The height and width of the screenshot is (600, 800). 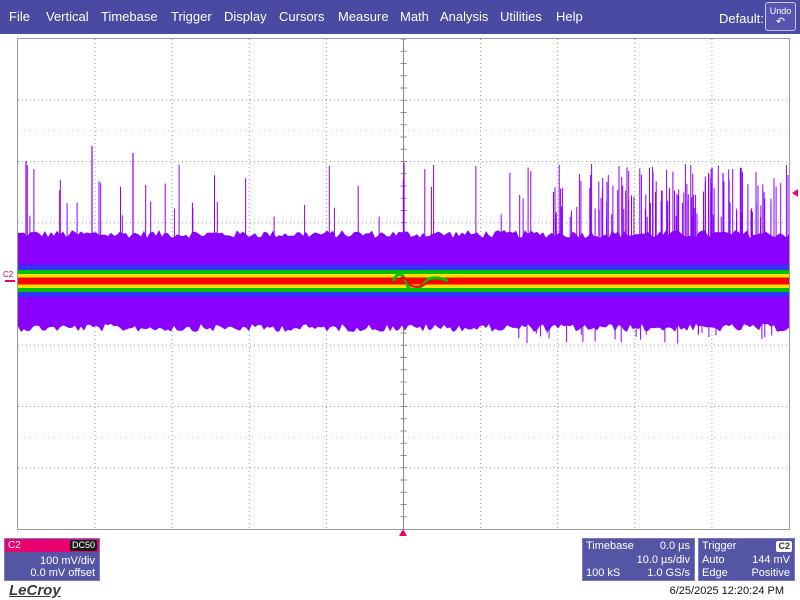 I want to click on trigger-ripple-core, so click(x=414, y=282).